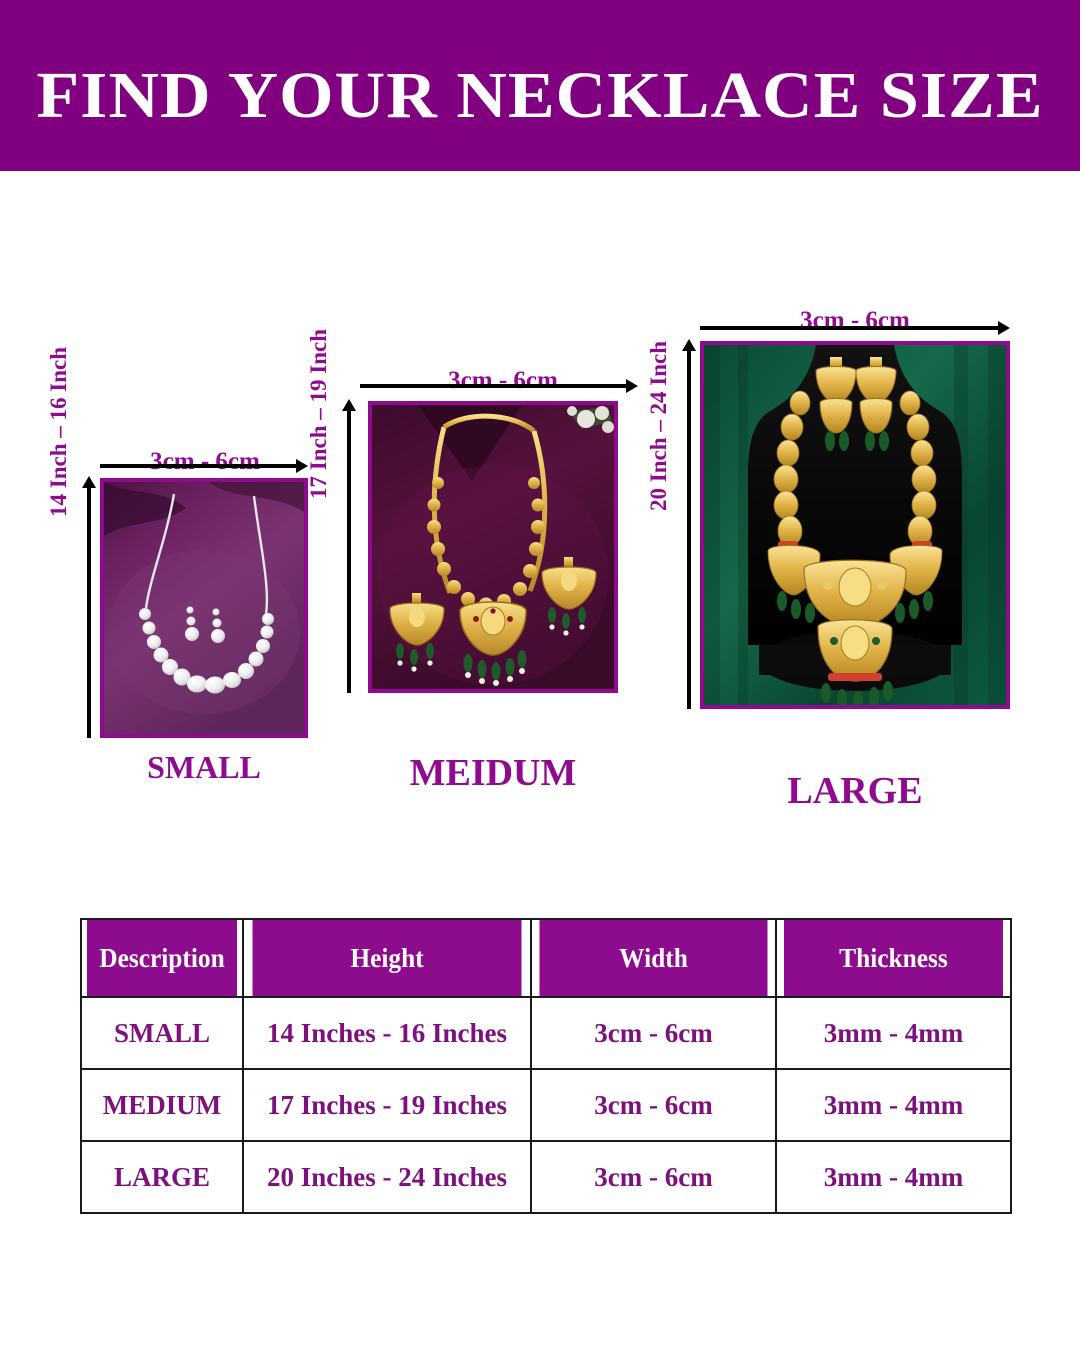 The image size is (1080, 1350). Describe the element at coordinates (162, 1105) in the screenshot. I see `cell-description: MEDIUM` at that location.